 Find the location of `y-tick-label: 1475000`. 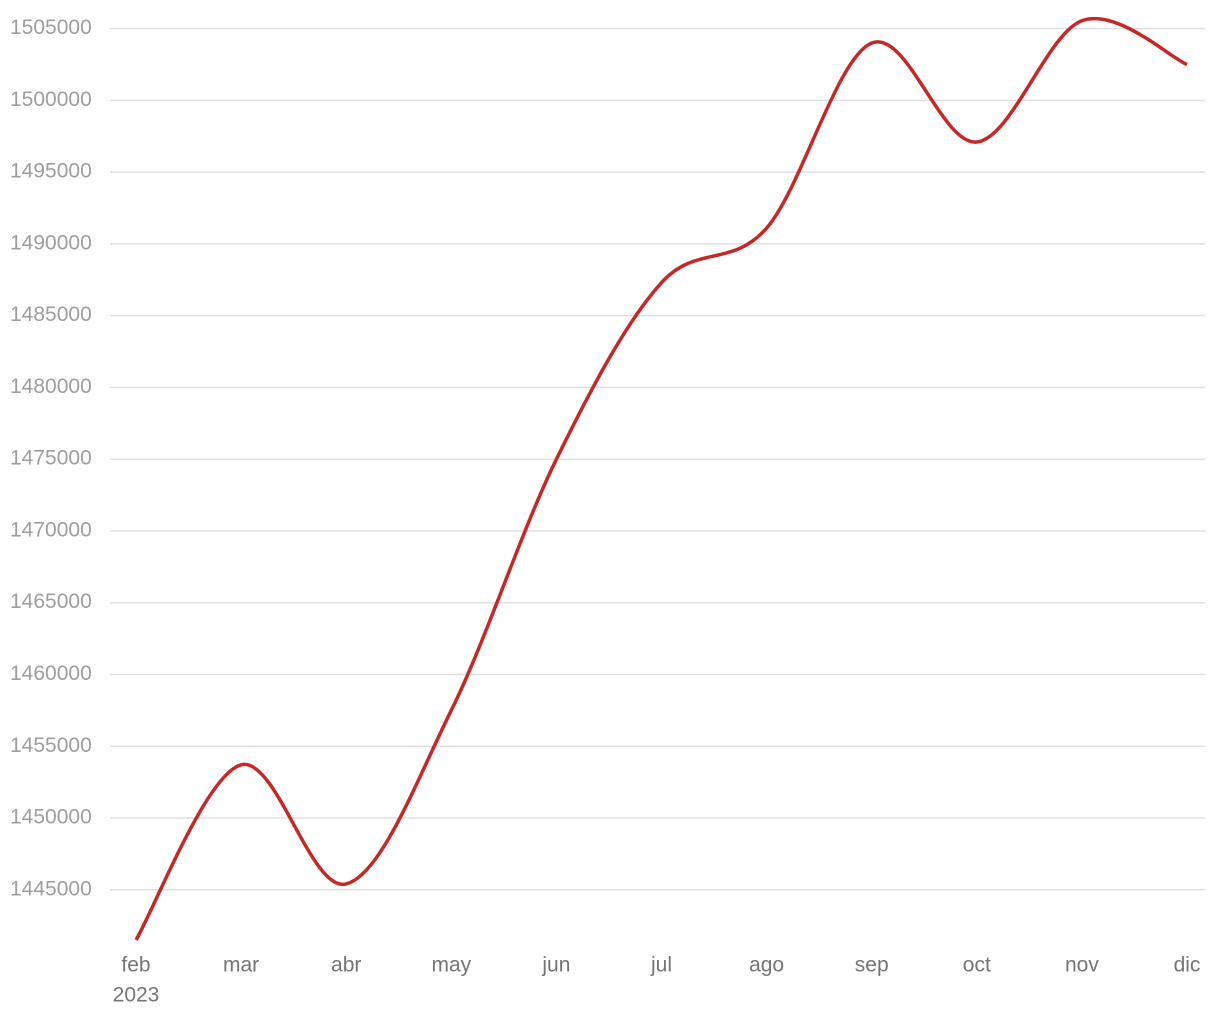

y-tick-label: 1475000 is located at coordinates (51, 458).